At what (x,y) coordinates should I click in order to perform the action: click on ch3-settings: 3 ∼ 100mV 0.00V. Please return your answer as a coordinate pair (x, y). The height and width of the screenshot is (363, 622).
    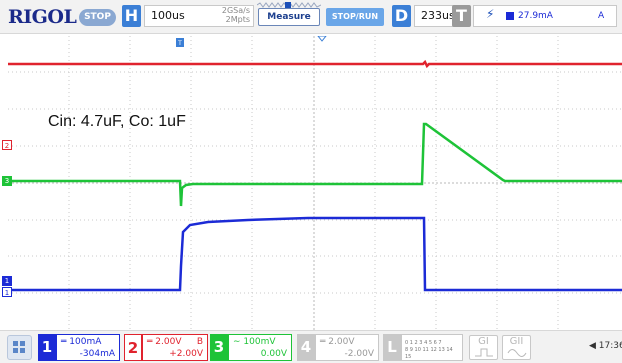
    Looking at the image, I should click on (251, 347).